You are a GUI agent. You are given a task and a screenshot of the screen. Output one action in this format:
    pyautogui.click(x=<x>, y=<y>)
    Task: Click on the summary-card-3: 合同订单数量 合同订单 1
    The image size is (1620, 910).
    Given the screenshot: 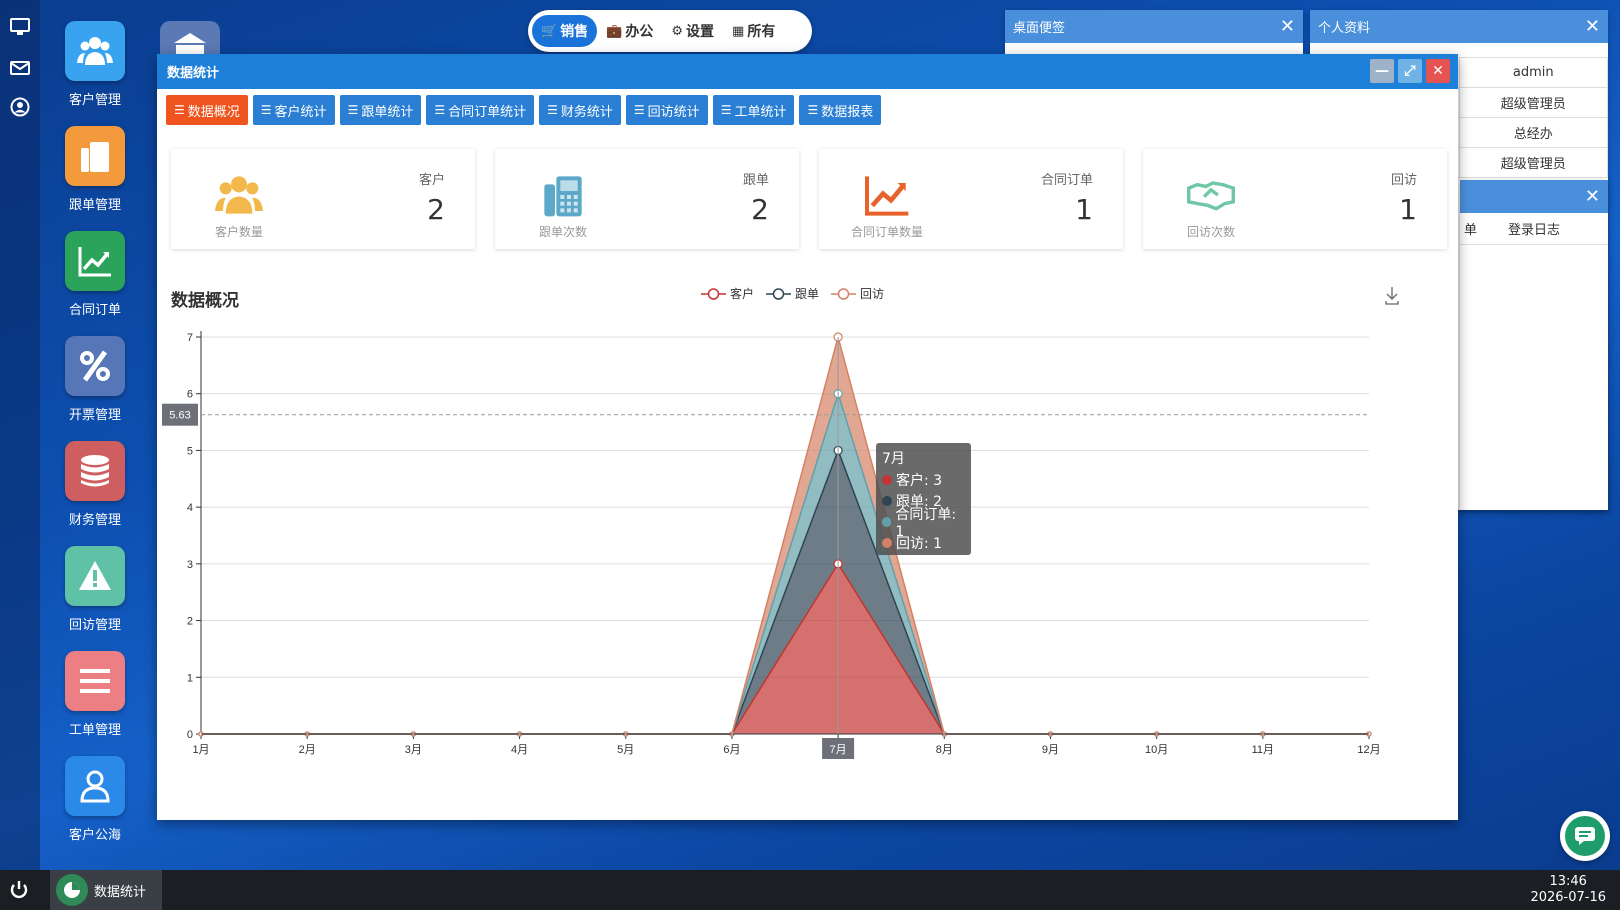 What is the action you would take?
    pyautogui.click(x=971, y=199)
    